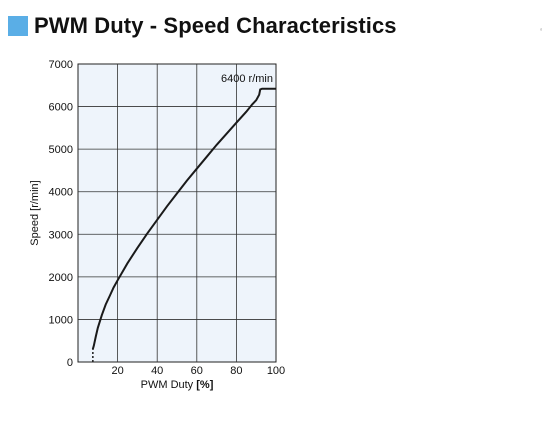 Image resolution: width=550 pixels, height=425 pixels. Describe the element at coordinates (169, 385) in the screenshot. I see `x-axis-label-text: PWM Duty` at that location.